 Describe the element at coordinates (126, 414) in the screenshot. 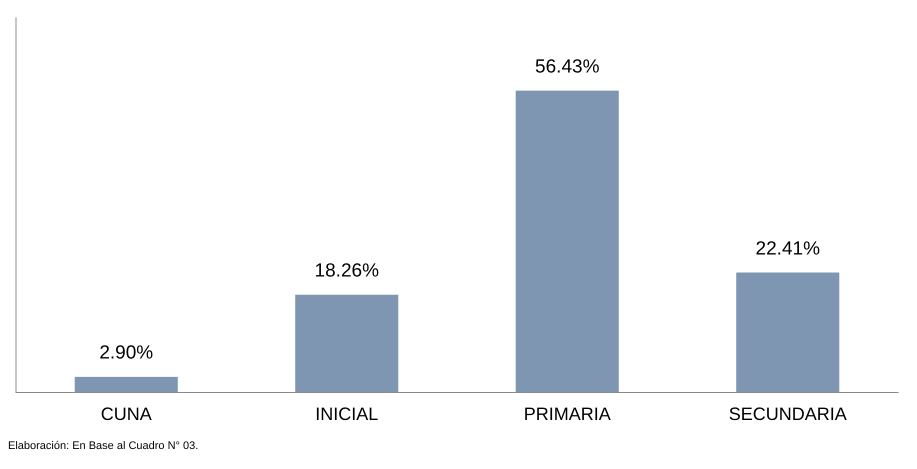

I see `x-tick-label: CUNA` at that location.